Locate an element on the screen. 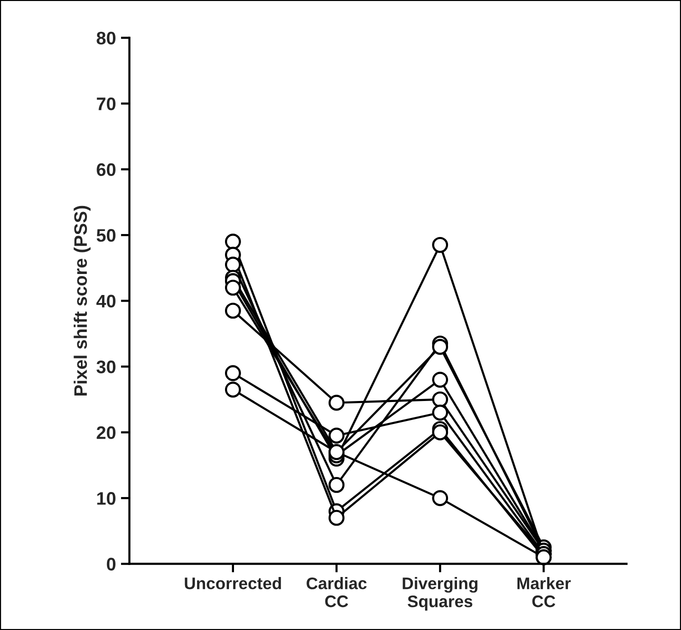 This screenshot has width=681, height=630. y-tick-label: 40 is located at coordinates (106, 301).